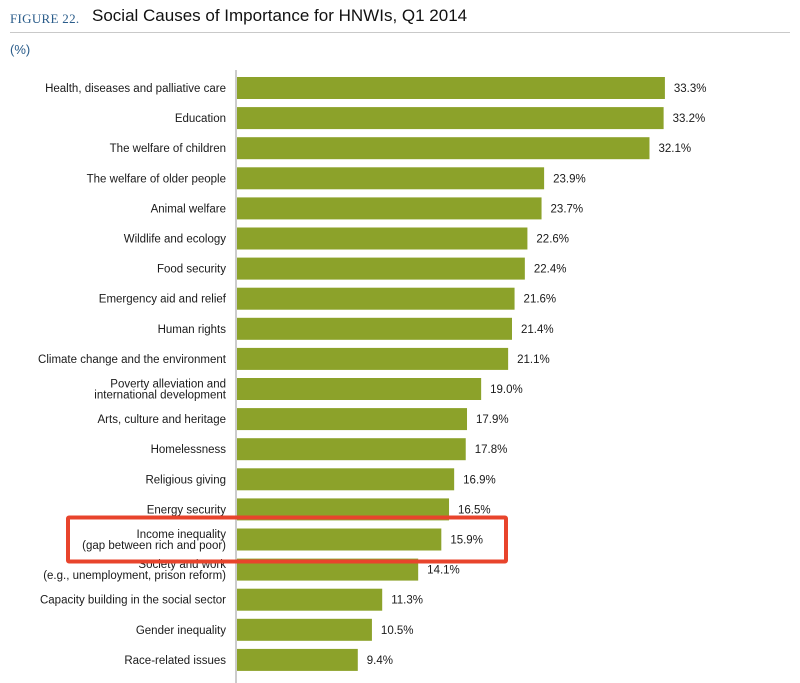 Image resolution: width=800 pixels, height=683 pixels. I want to click on category-label: Arts, culture and heritage, so click(162, 420).